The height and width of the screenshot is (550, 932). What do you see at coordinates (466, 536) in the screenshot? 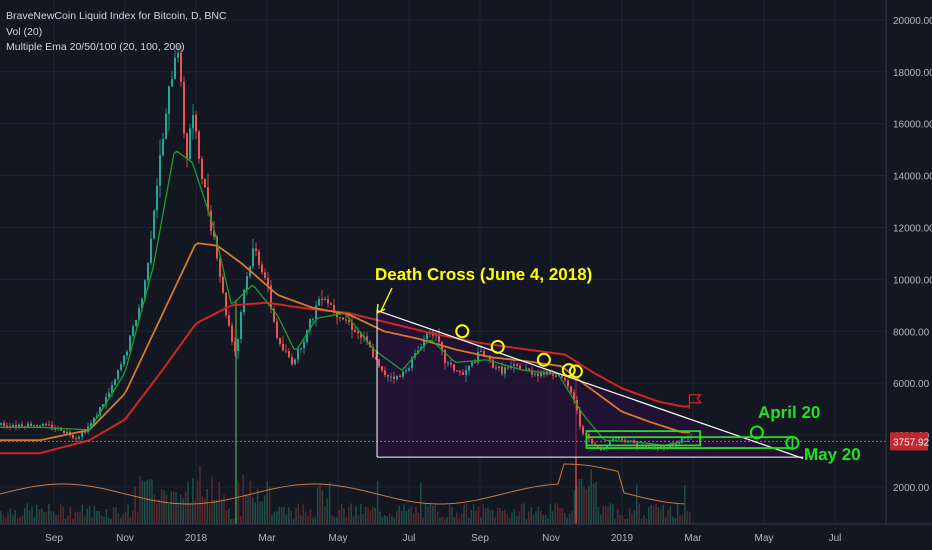
I see `time-axis: Sep Nov 2018 Mar May Jul Sep Nov 2019 Mar May Jul` at bounding box center [466, 536].